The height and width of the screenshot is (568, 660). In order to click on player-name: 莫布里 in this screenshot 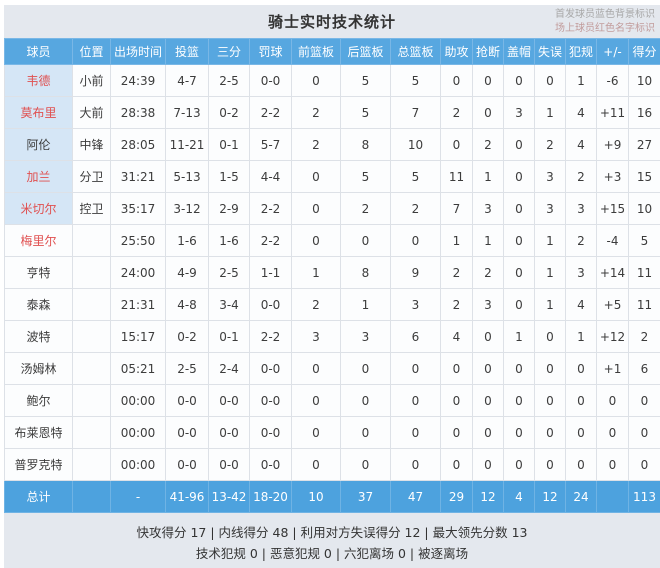, I will do `click(38, 112)`.